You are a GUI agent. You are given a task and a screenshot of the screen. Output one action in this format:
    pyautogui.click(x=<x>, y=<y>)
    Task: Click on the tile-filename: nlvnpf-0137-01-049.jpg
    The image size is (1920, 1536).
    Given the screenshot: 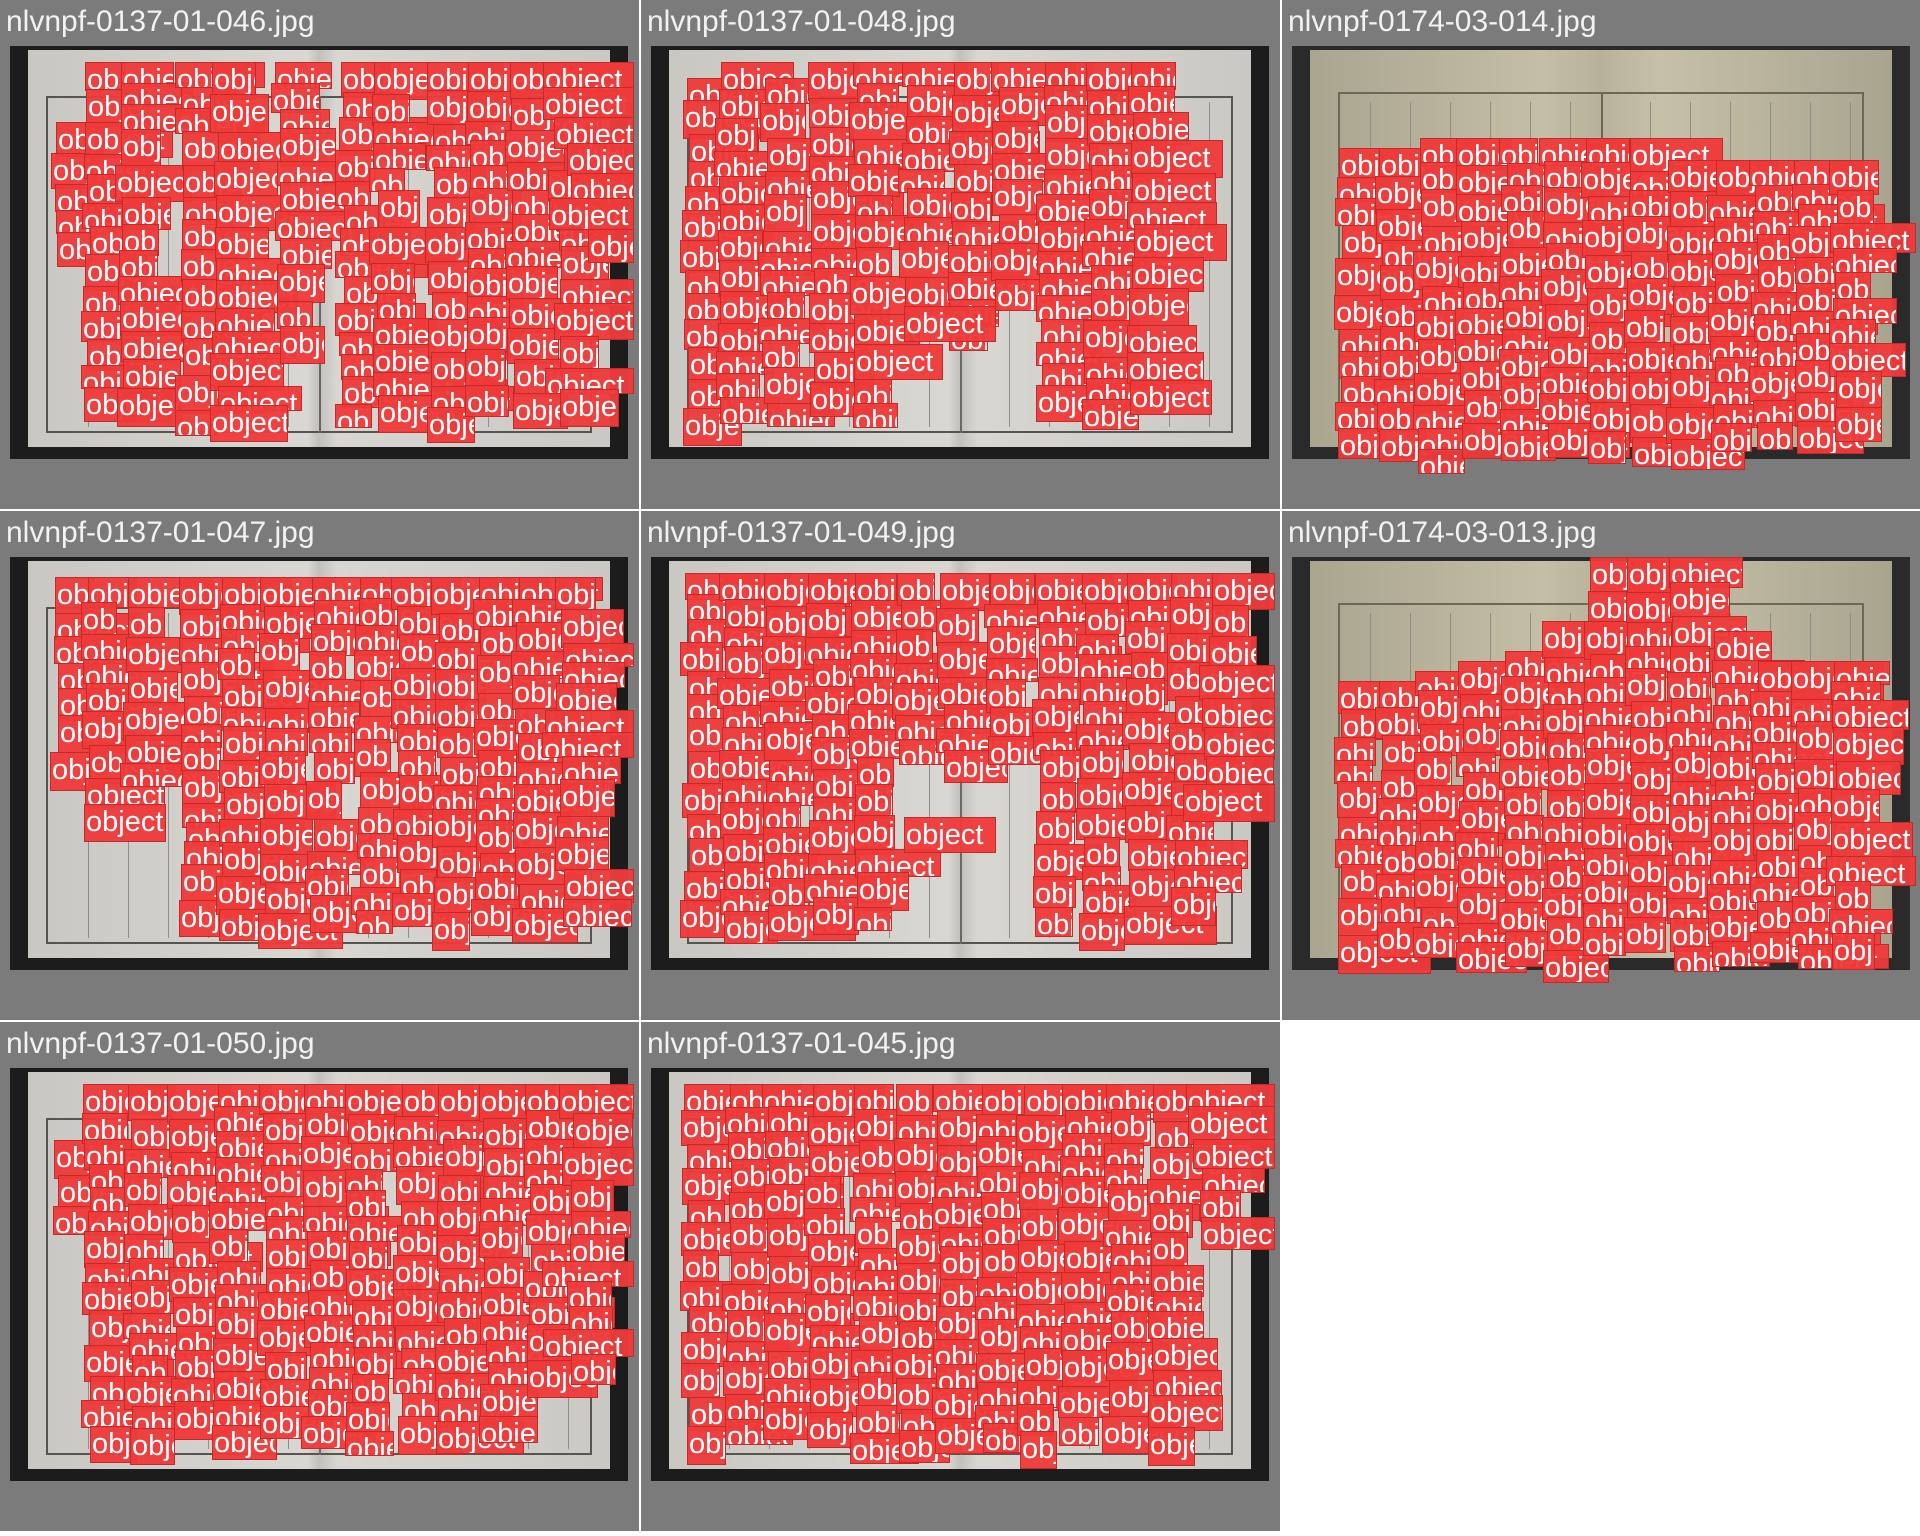 What is the action you would take?
    pyautogui.click(x=801, y=532)
    